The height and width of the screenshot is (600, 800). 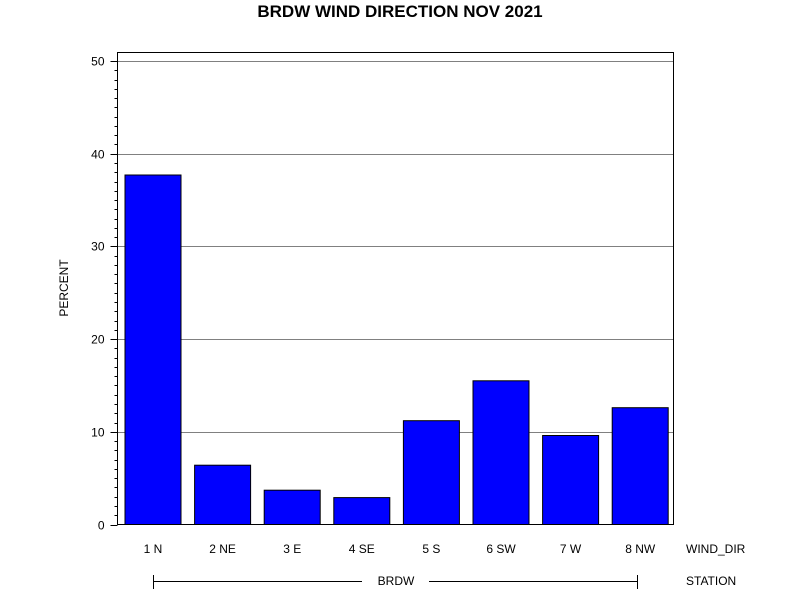 I want to click on y-tick-label: 20, so click(x=98, y=340).